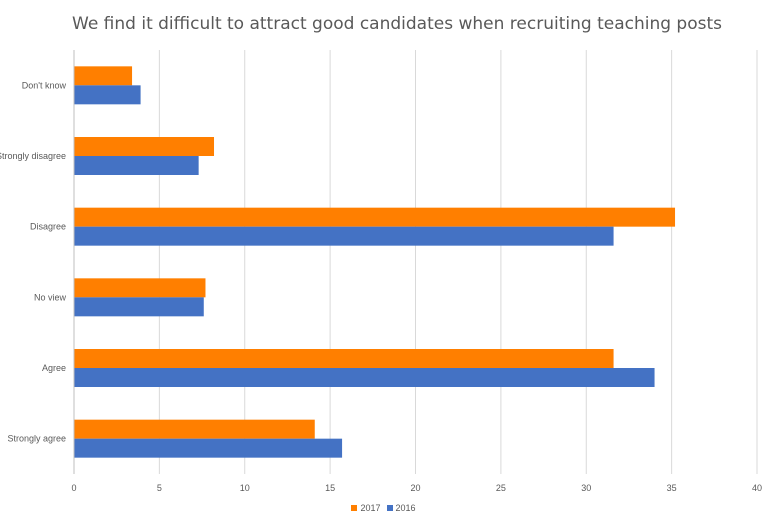 This screenshot has height=524, width=767. Describe the element at coordinates (54, 368) in the screenshot. I see `category-label: Agree` at that location.